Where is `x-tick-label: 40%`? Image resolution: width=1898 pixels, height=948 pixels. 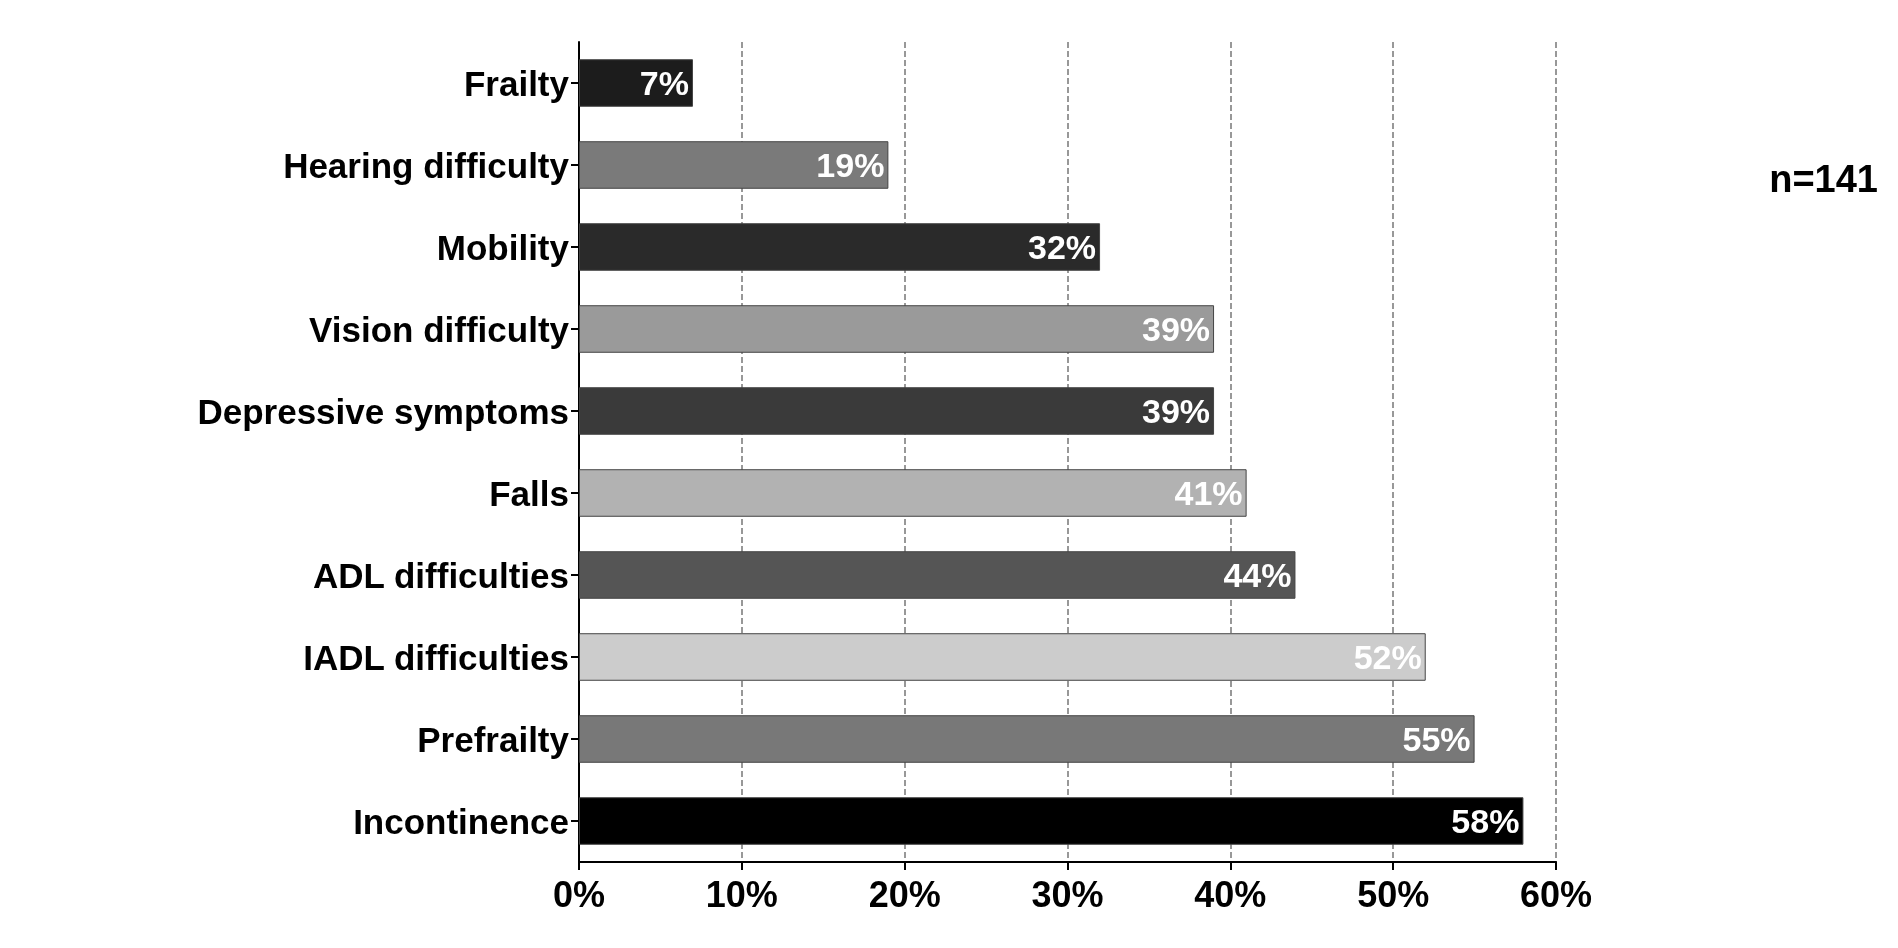 x-tick-label: 40% is located at coordinates (1230, 894).